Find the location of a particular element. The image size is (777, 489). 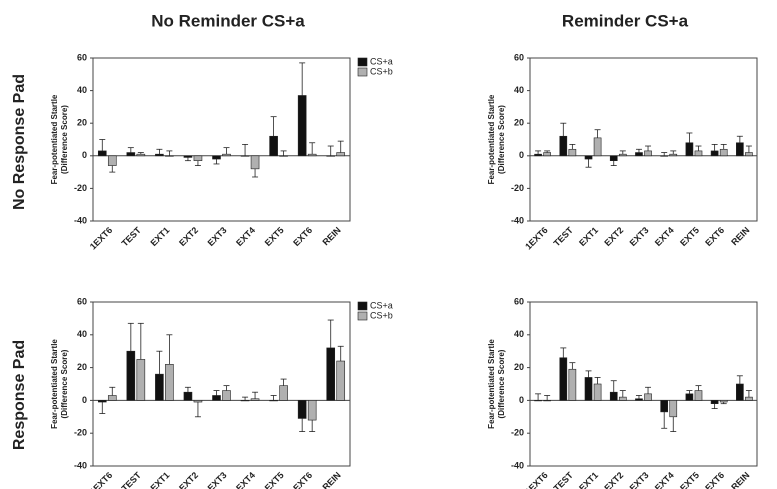

x-tick-label: EXT1 is located at coordinates (159, 479).